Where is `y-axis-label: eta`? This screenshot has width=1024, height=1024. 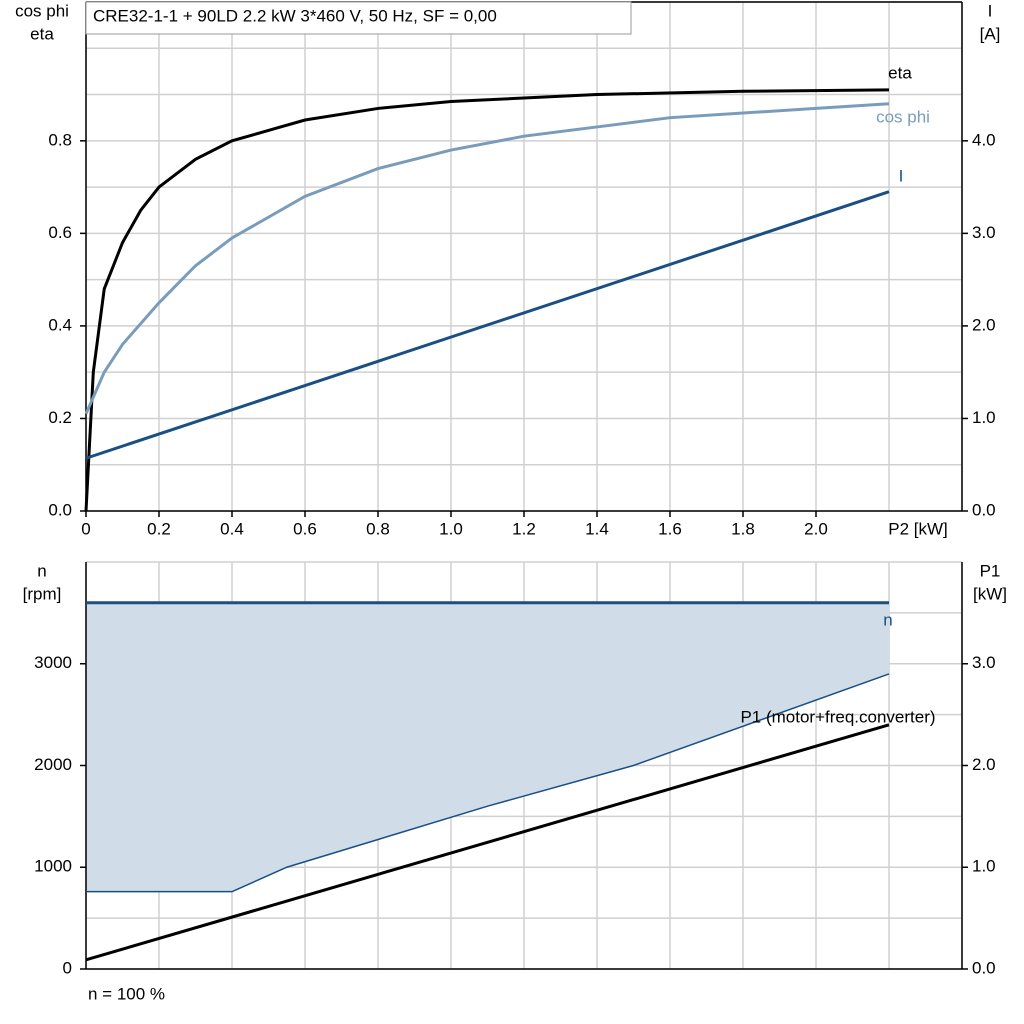 y-axis-label: eta is located at coordinates (42, 33).